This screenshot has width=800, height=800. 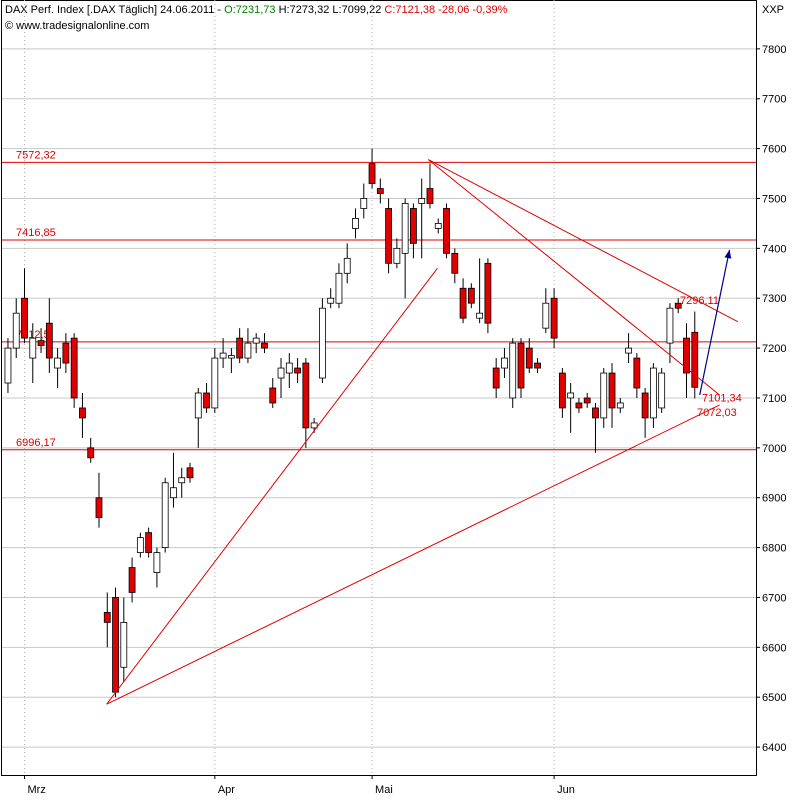 What do you see at coordinates (187, 10) in the screenshot?
I see `date: 24.06.2011` at bounding box center [187, 10].